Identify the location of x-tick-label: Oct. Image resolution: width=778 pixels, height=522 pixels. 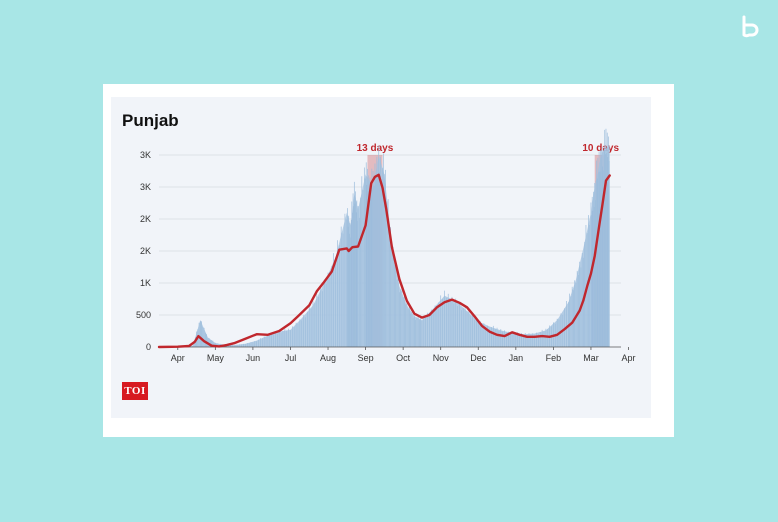
(403, 358).